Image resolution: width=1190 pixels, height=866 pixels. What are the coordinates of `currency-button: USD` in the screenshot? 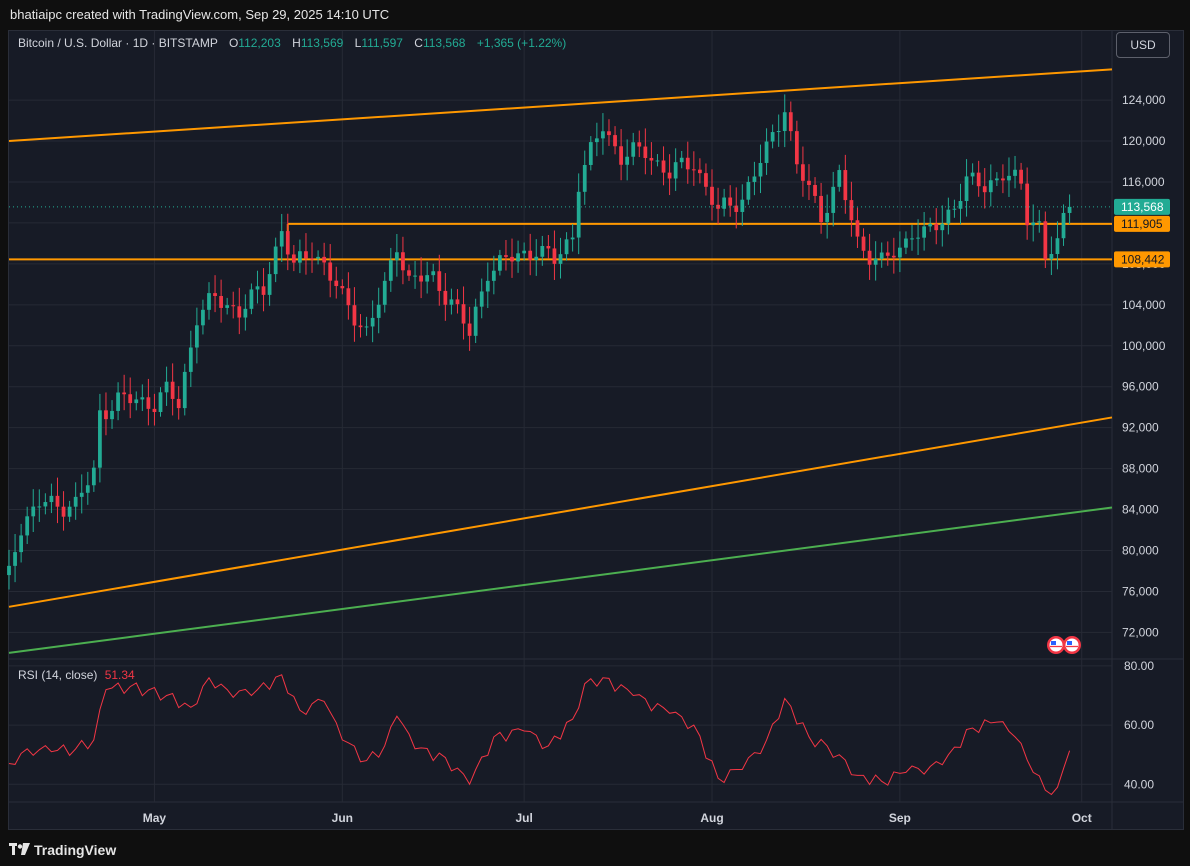 It's located at (1143, 45).